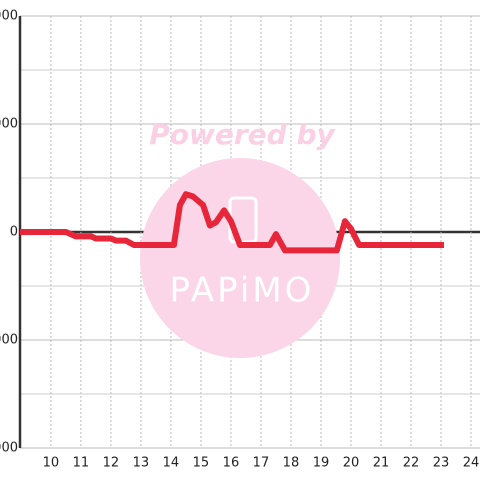 The image size is (480, 484). Describe the element at coordinates (231, 463) in the screenshot. I see `x-tick-label: 16` at that location.